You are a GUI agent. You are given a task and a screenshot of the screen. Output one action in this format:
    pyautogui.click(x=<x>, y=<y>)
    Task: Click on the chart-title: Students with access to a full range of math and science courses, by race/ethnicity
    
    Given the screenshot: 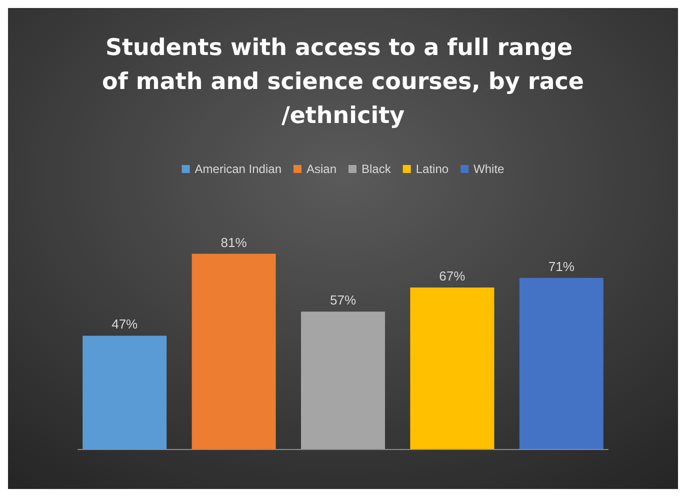 What is the action you would take?
    pyautogui.click(x=343, y=82)
    